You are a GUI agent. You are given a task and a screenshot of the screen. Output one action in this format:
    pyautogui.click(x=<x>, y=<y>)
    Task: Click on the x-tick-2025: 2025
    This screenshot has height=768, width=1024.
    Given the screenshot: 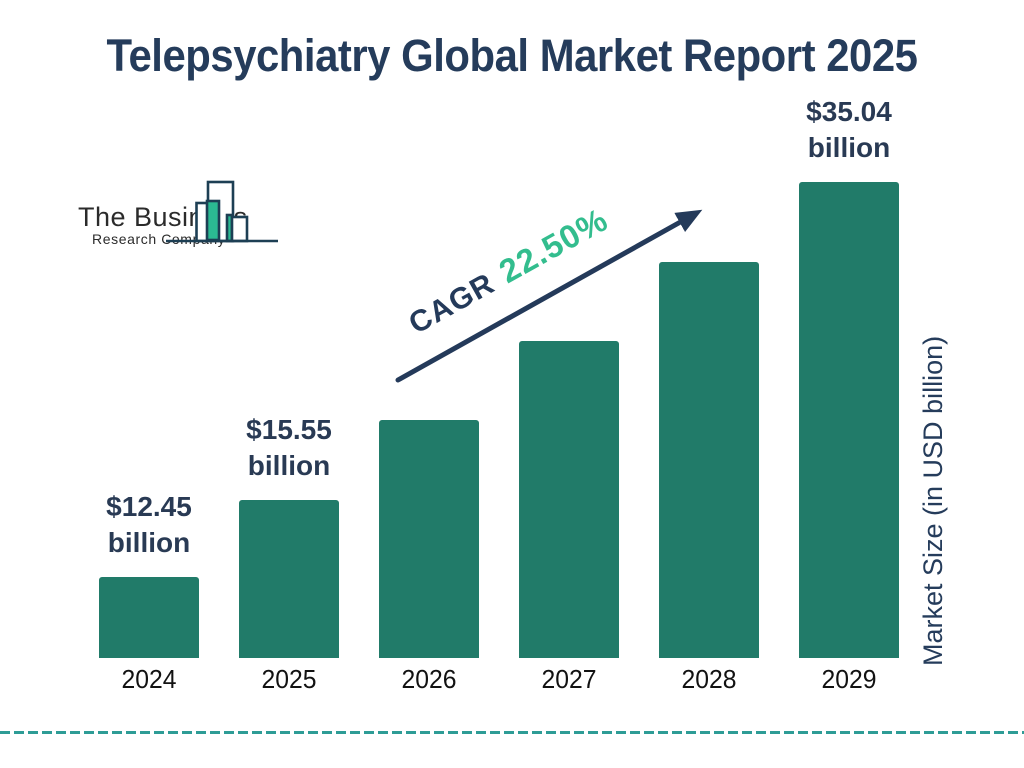 What is the action you would take?
    pyautogui.click(x=289, y=679)
    